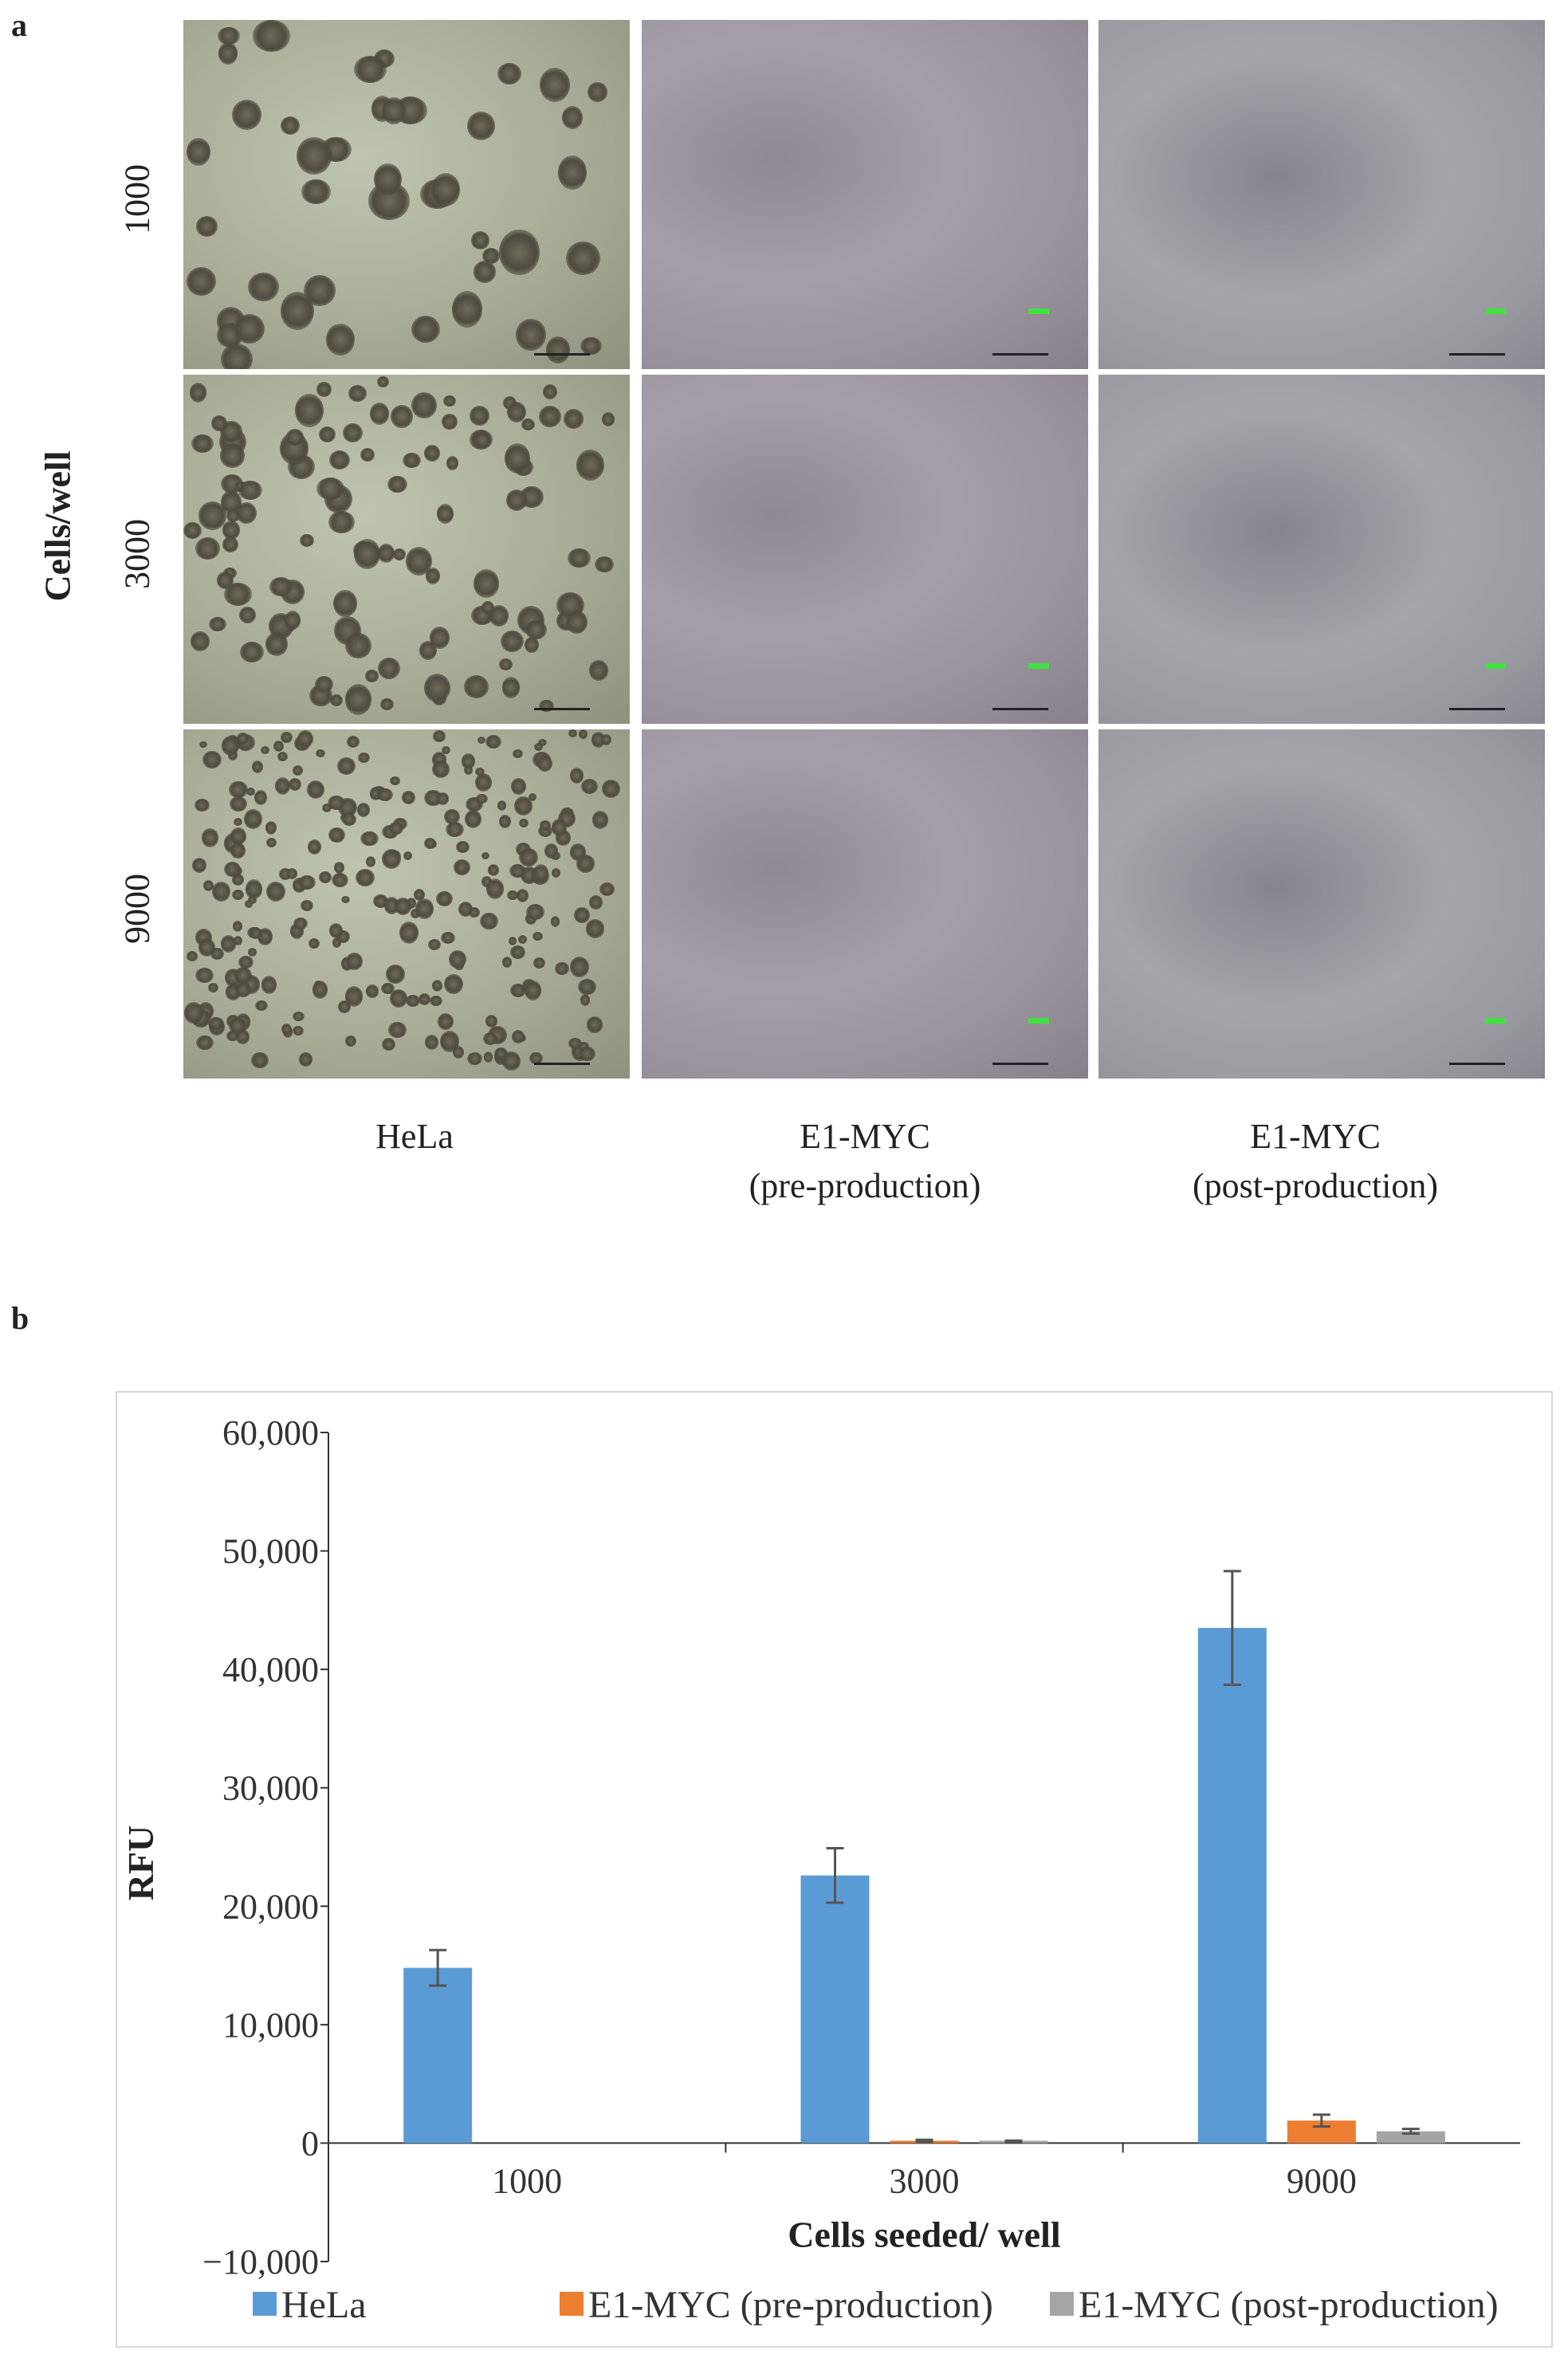 This screenshot has height=2358, width=1568. What do you see at coordinates (271, 1551) in the screenshot?
I see `y-tick-label: 50,000` at bounding box center [271, 1551].